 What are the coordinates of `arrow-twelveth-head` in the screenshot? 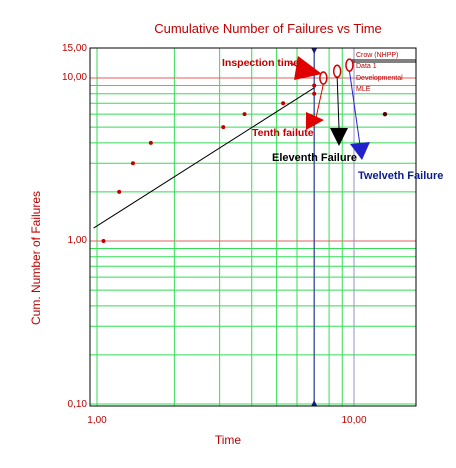 It's located at (360, 151).